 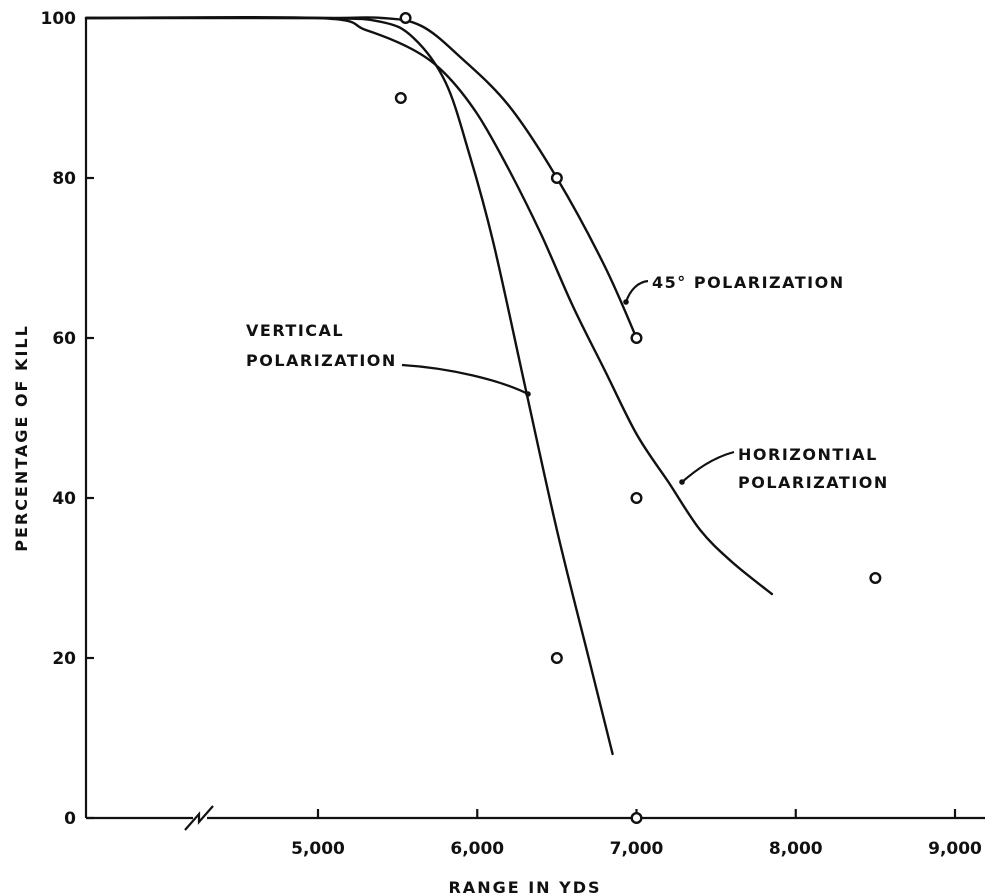 I want to click on x-tick-label: 8,000, so click(x=796, y=849).